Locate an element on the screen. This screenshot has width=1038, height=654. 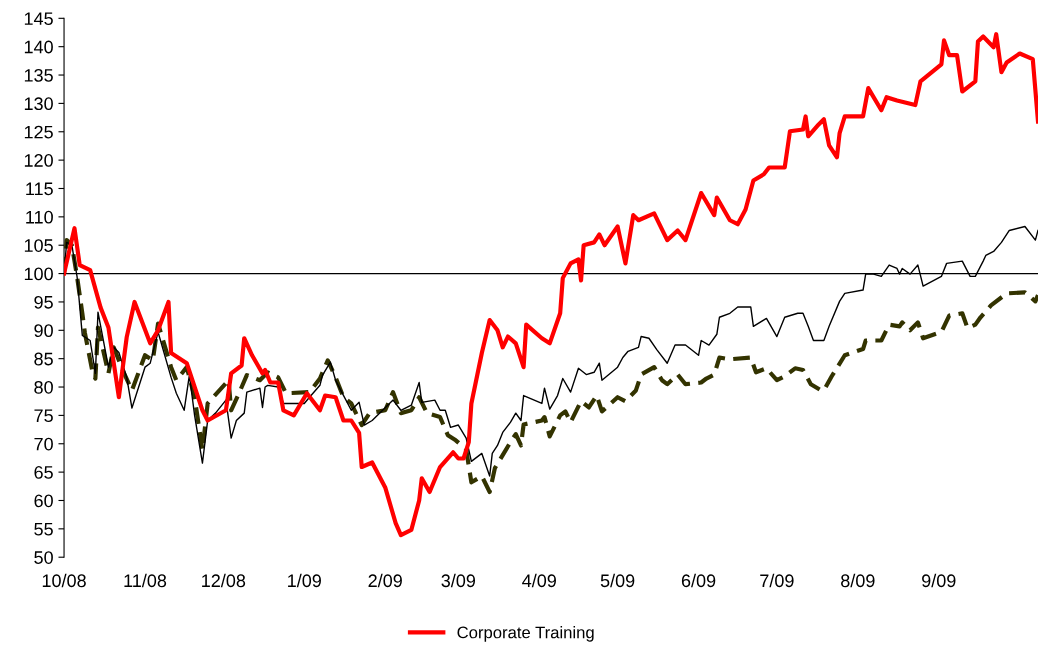
y-tick-label: 75 is located at coordinates (43, 416).